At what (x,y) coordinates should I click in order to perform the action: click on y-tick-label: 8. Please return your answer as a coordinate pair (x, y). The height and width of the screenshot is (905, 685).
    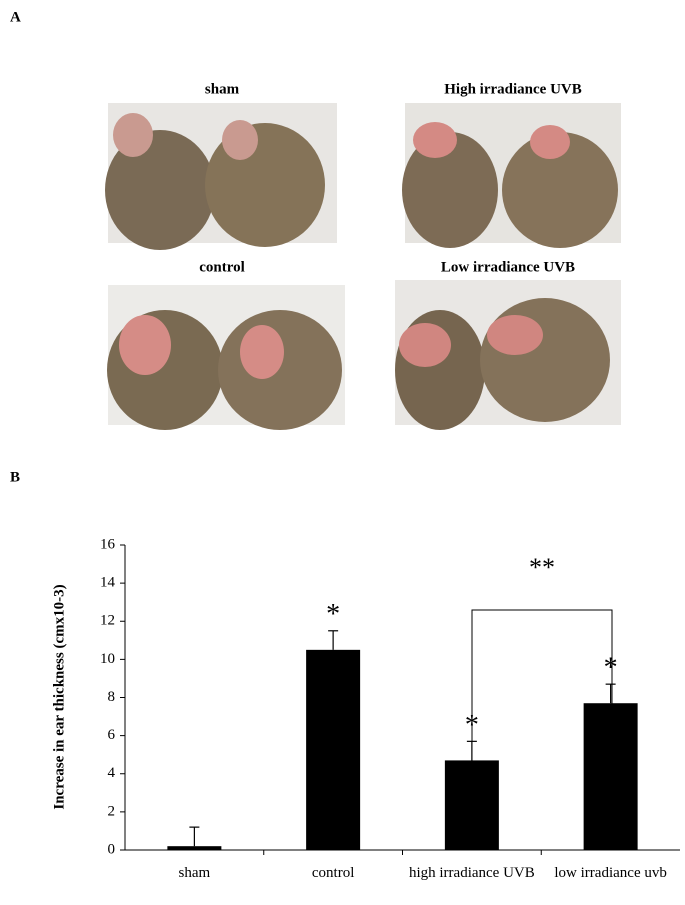
    Looking at the image, I should click on (112, 697).